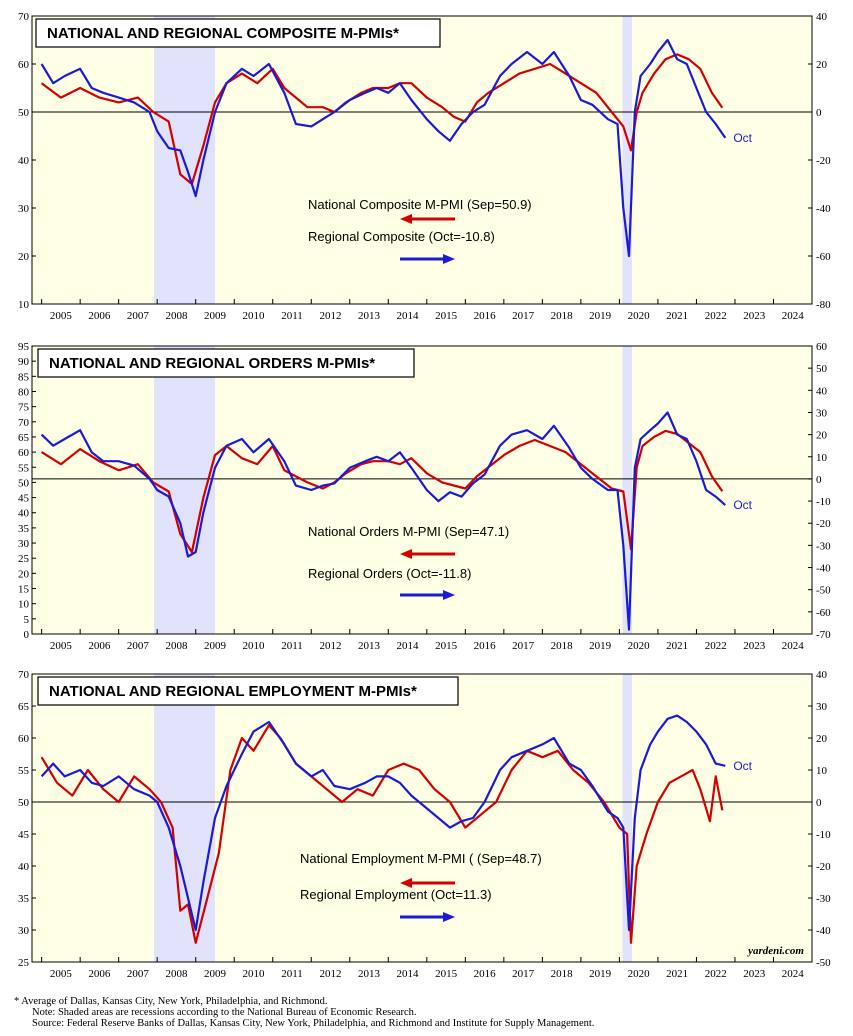 This screenshot has height=1036, width=853. I want to click on right-tick-label: 10, so click(822, 458).